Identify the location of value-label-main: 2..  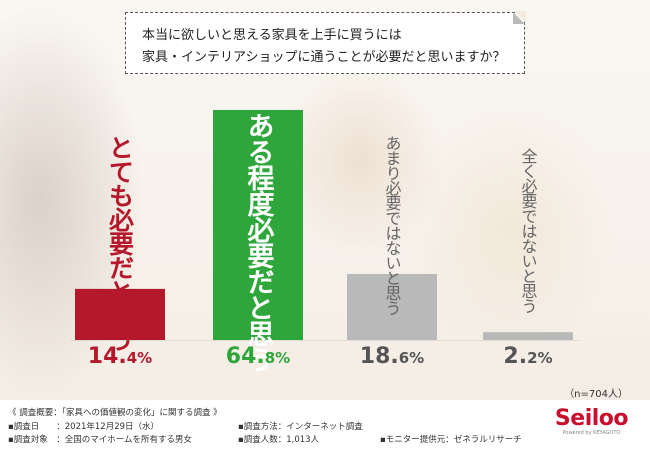
(515, 356).